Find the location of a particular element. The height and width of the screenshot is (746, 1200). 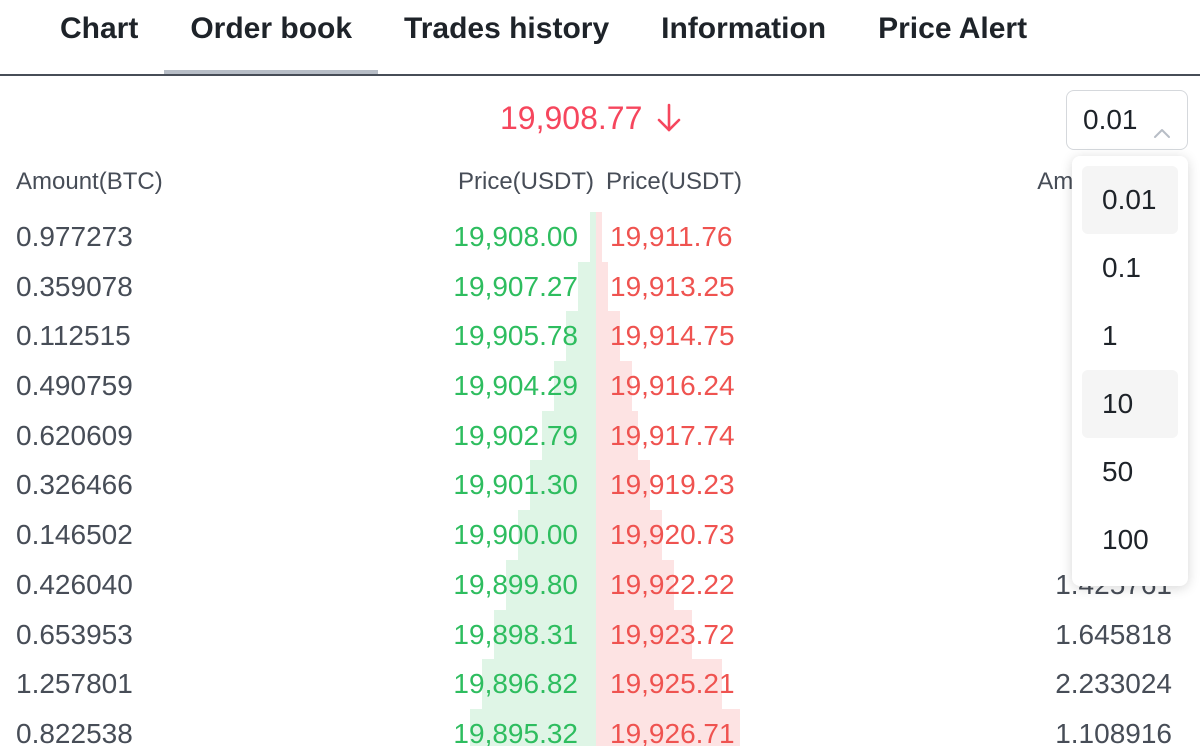

precision-option: 0.1 is located at coordinates (1121, 267).